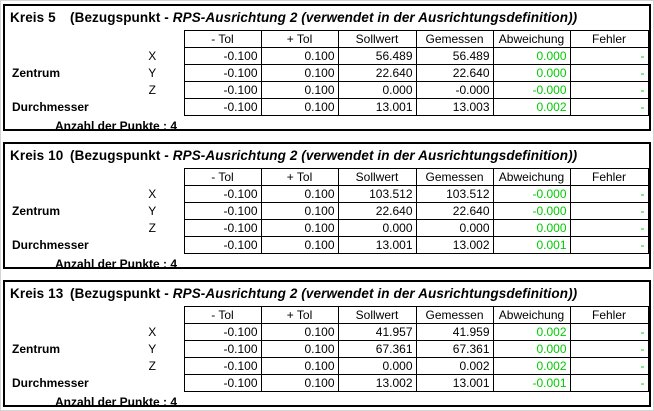 This screenshot has height=411, width=654. What do you see at coordinates (454, 245) in the screenshot?
I see `cell-measured: 13.002` at bounding box center [454, 245].